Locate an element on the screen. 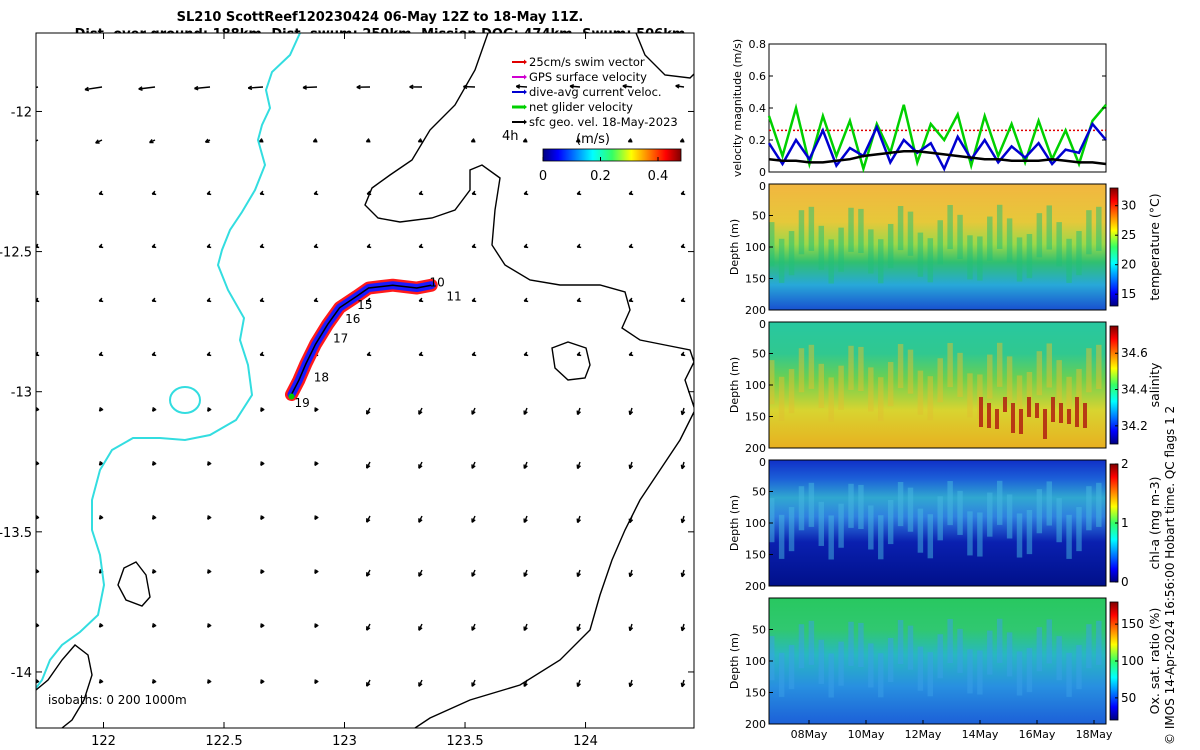 This screenshot has width=1200, height=750. colorbar-label: Ox. sat. ratio (%) is located at coordinates (1154, 661).